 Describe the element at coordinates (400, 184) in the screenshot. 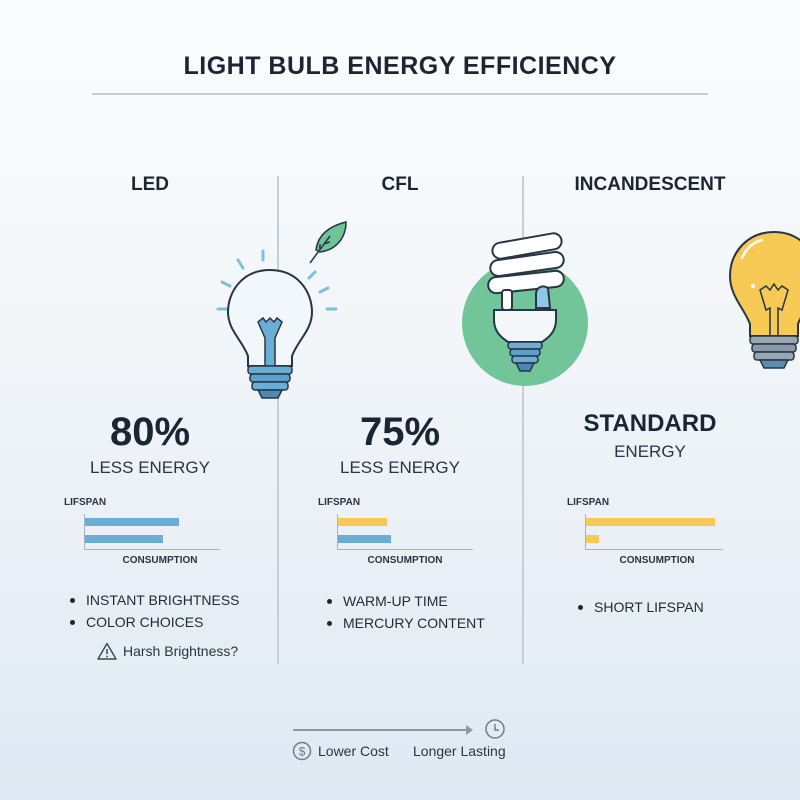

I see `column-title: CFL` at that location.